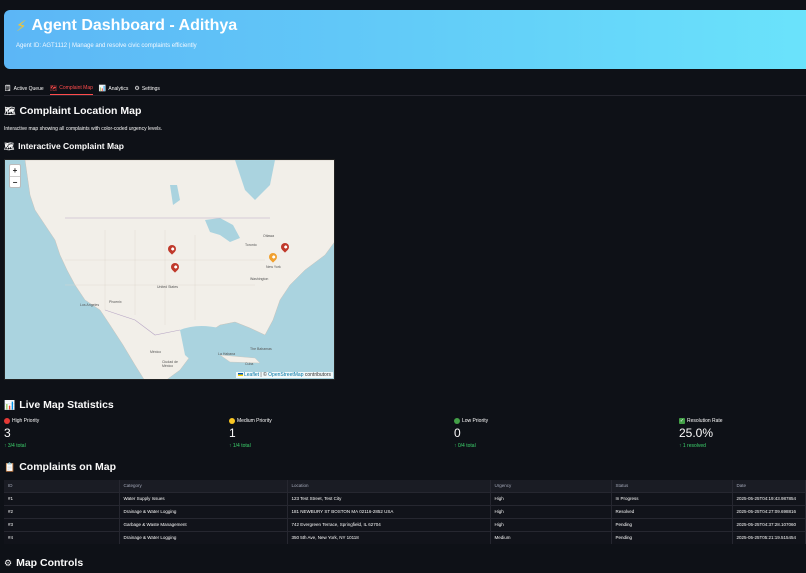 The height and width of the screenshot is (573, 806). Describe the element at coordinates (273, 267) in the screenshot. I see `map-label-new-york: New York` at that location.